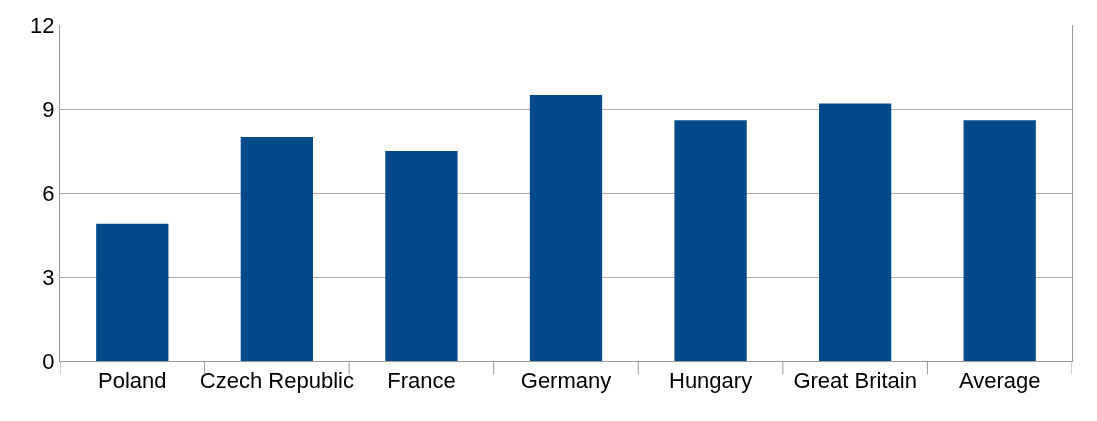 The image size is (1097, 421). Describe the element at coordinates (42, 25) in the screenshot. I see `y-tick-label: 12` at that location.